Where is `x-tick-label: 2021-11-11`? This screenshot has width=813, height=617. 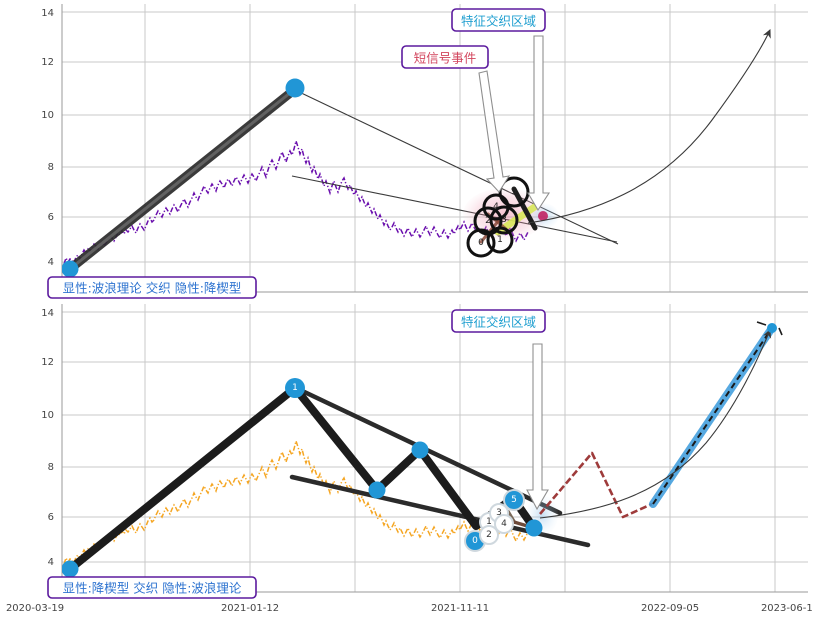
x-tick-label: 2021-11-11 is located at coordinates (460, 608).